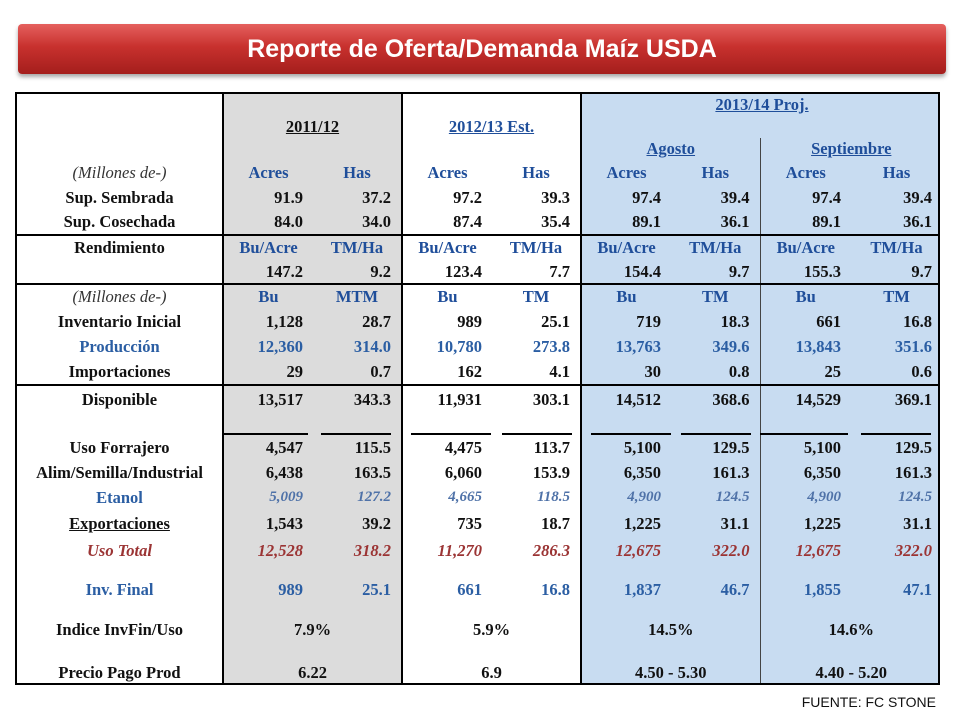 This screenshot has height=720, width=960. Describe the element at coordinates (625, 447) in the screenshot. I see `value-cell: 5,100` at that location.